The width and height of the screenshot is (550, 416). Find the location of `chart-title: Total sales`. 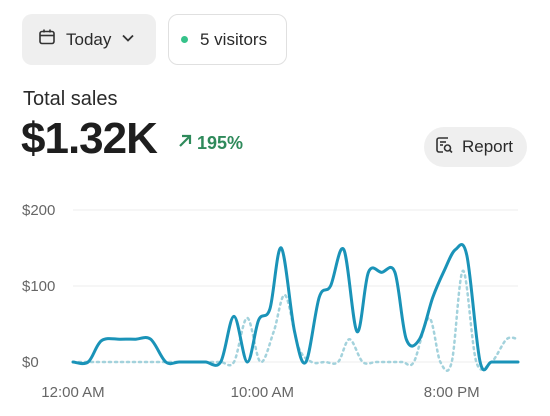

chart-title: Total sales is located at coordinates (70, 99).